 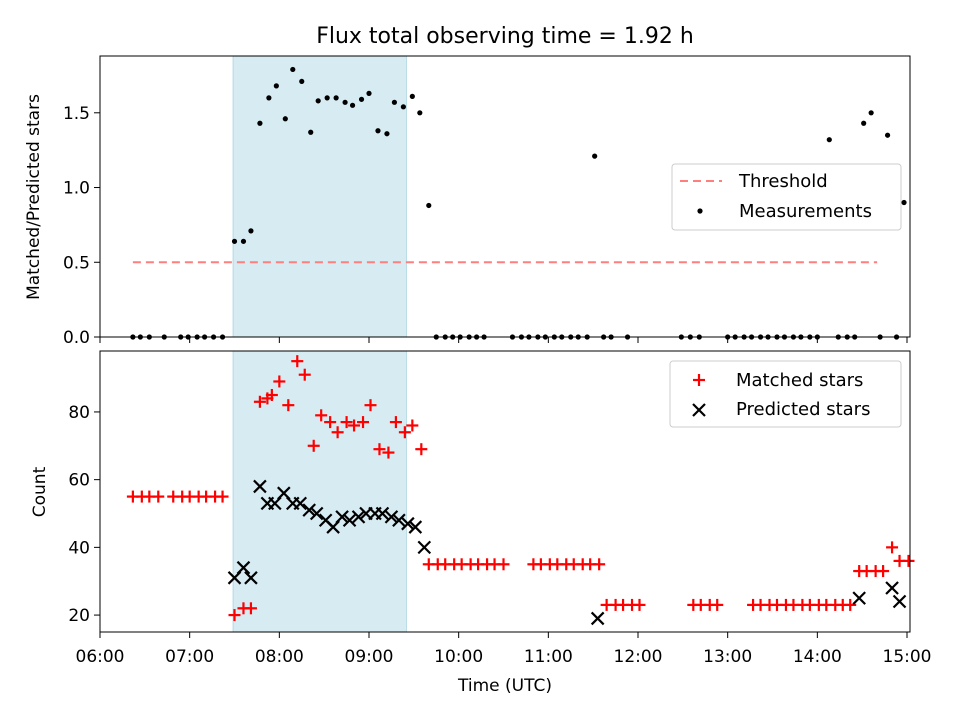 What do you see at coordinates (638, 657) in the screenshot?
I see `x-tick-label: 12:00` at bounding box center [638, 657].